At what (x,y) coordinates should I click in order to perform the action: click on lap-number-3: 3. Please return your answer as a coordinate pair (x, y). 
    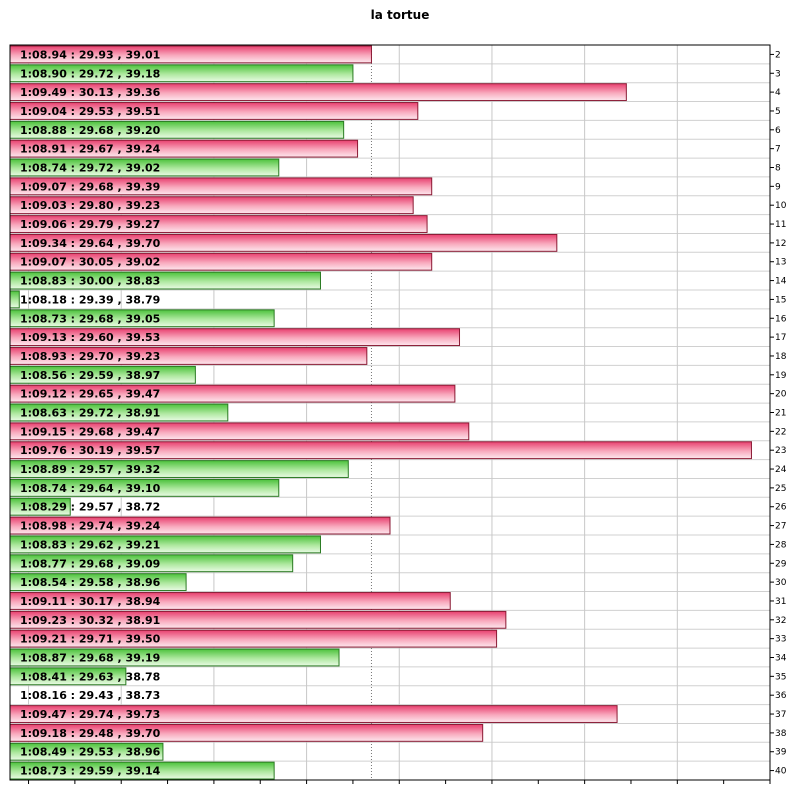
    Looking at the image, I should click on (778, 74).